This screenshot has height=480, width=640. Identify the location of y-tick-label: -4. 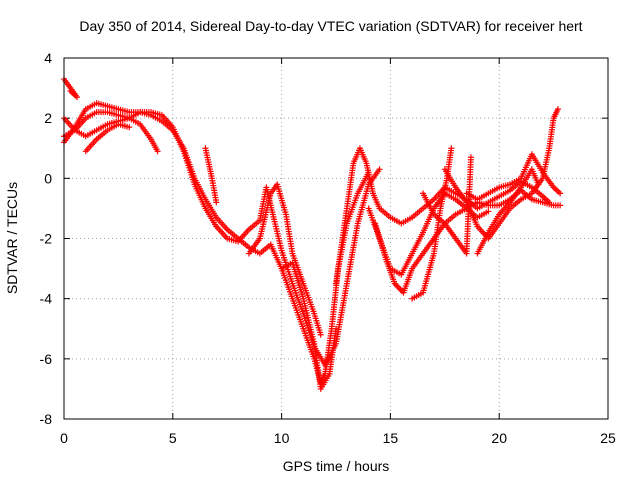
(46, 299).